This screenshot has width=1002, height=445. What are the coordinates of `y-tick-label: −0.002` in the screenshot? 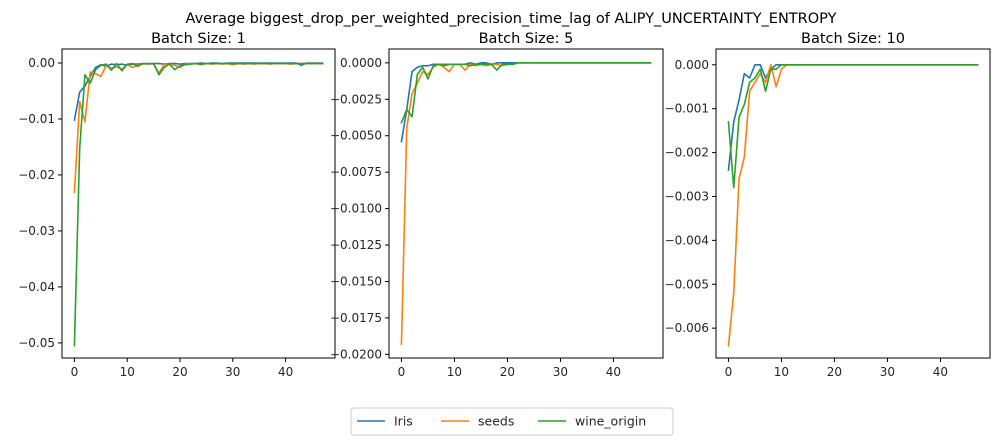 It's located at (687, 153).